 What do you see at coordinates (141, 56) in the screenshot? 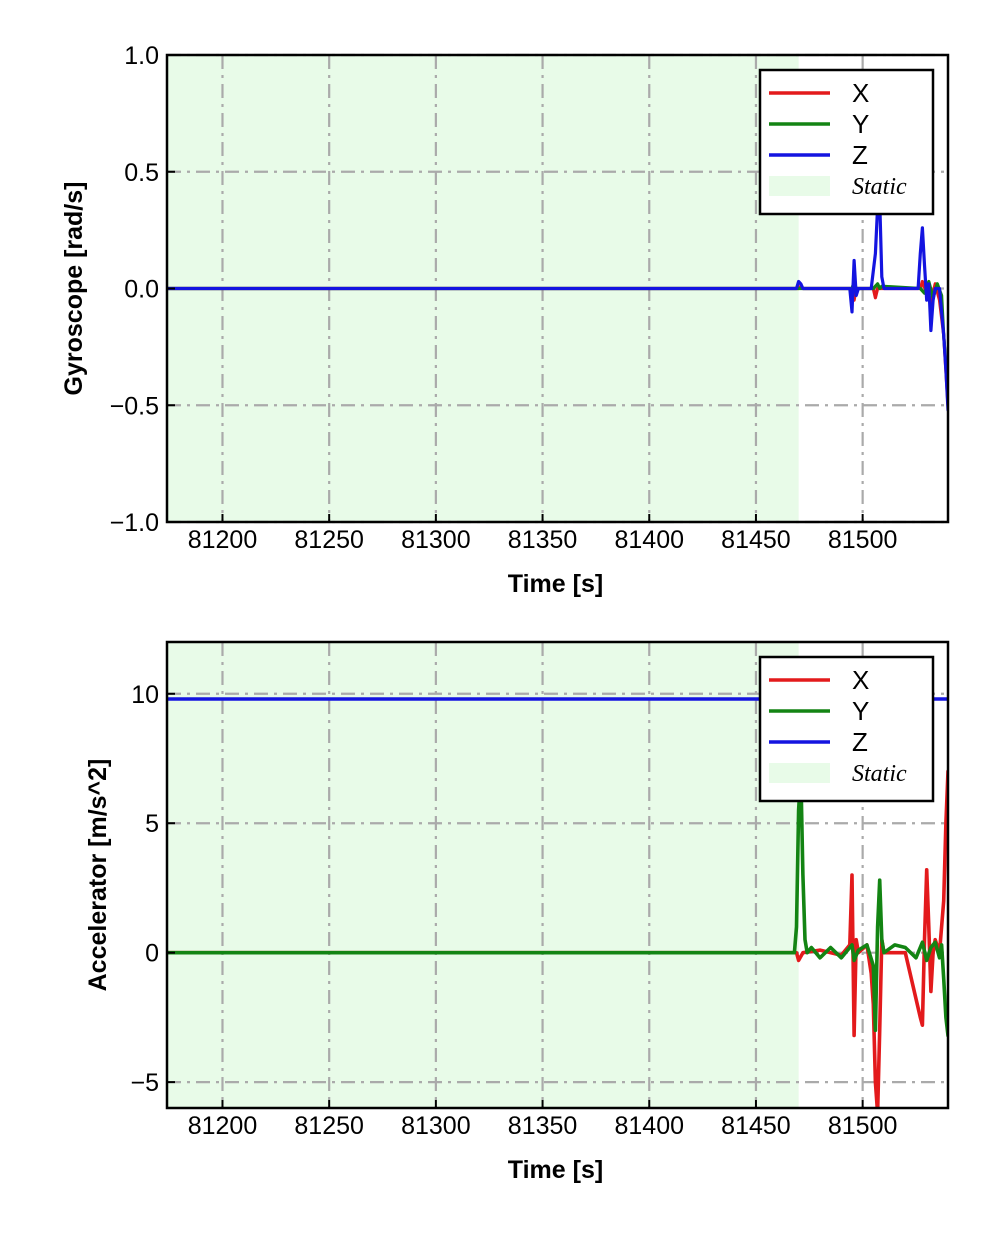
I see `y-tick-label: 1.0` at bounding box center [141, 56].